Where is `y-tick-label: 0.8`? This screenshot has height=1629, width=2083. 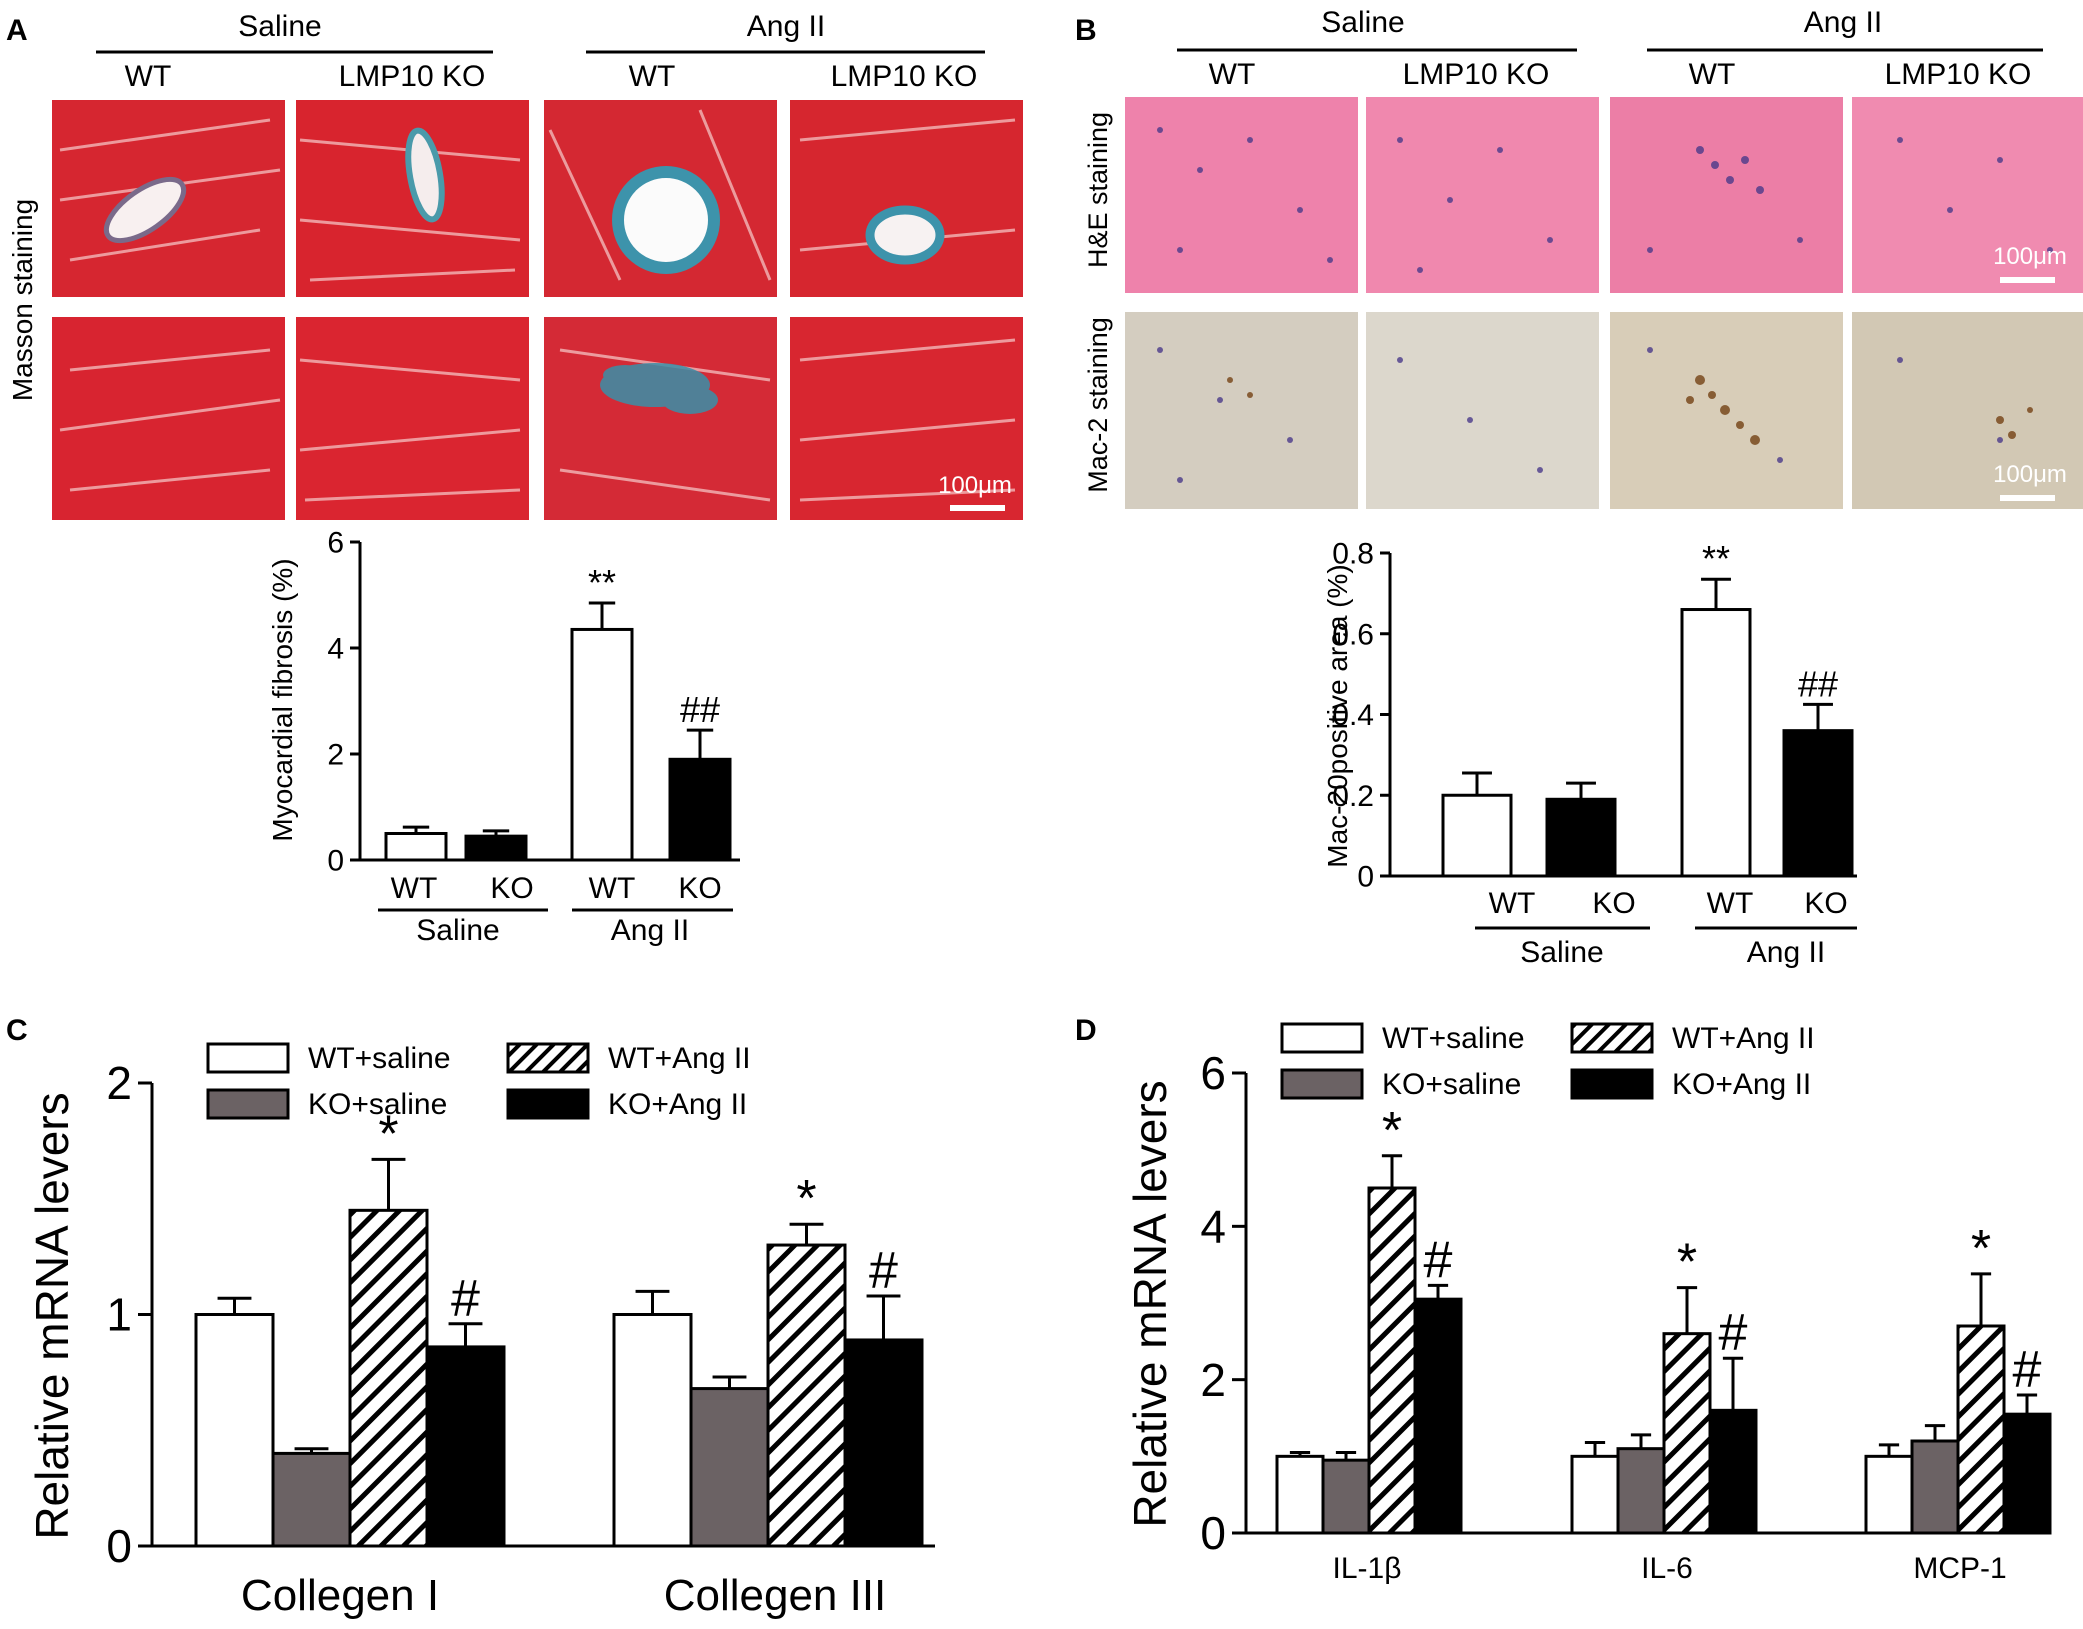
y-tick-label: 0.8 is located at coordinates (1353, 554).